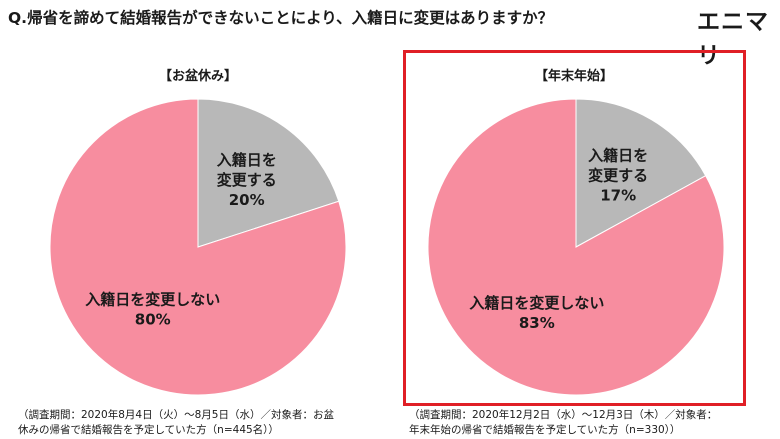  Describe the element at coordinates (618, 176) in the screenshot. I see `slice-label-nenmatsu-0: 変更する` at that location.